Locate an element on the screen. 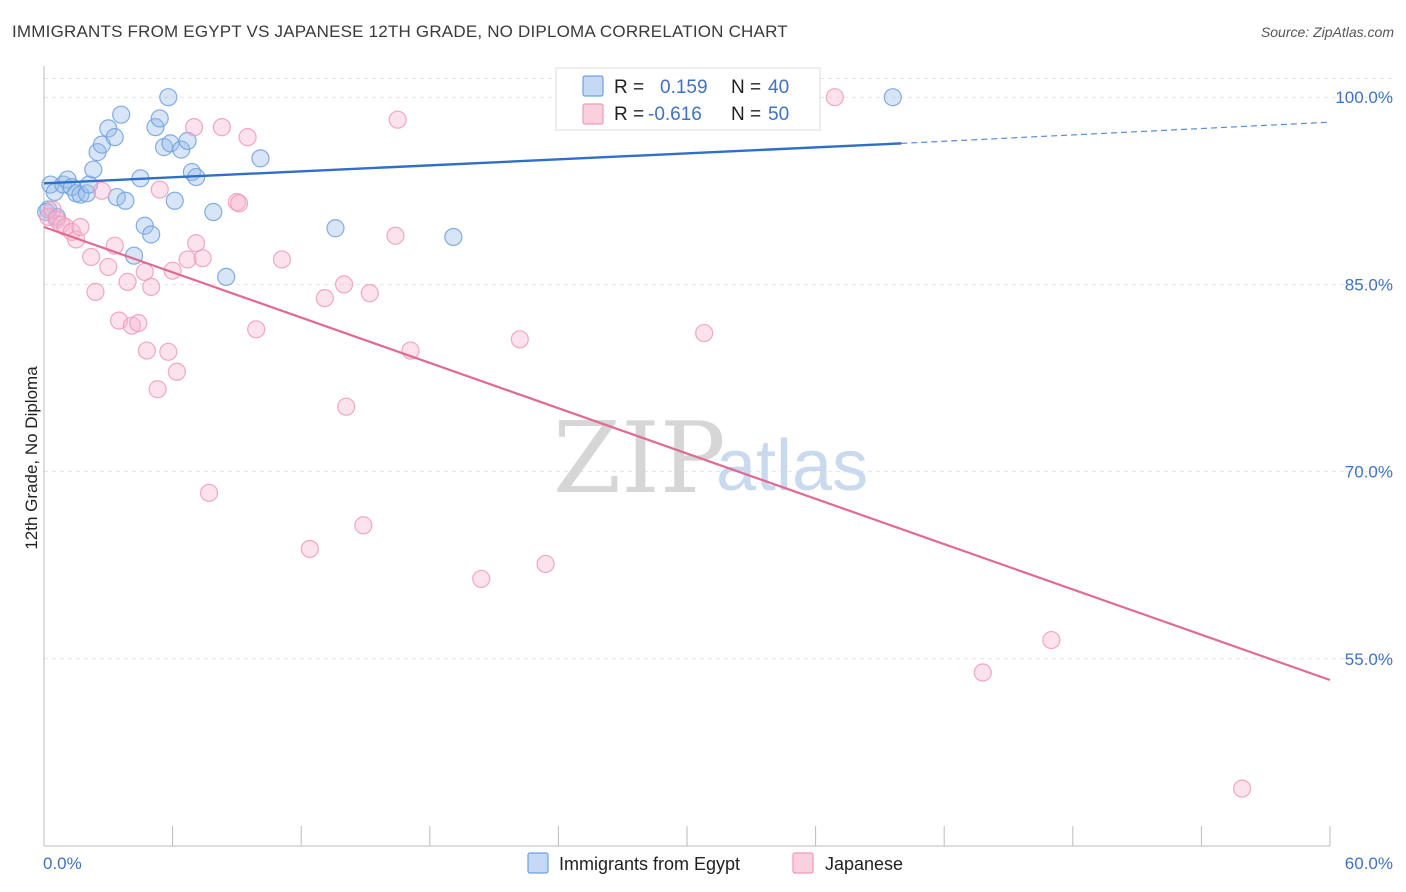 This screenshot has height=892, width=1406. legend-r-value-egypt: 0.159 is located at coordinates (684, 87).